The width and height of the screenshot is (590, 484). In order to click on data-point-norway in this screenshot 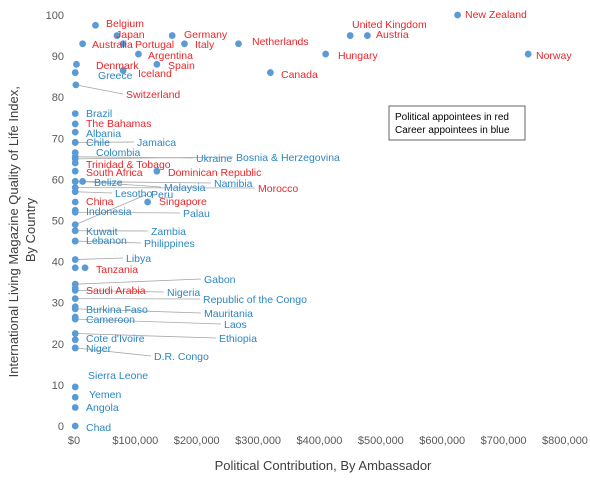, I will do `click(528, 54)`.